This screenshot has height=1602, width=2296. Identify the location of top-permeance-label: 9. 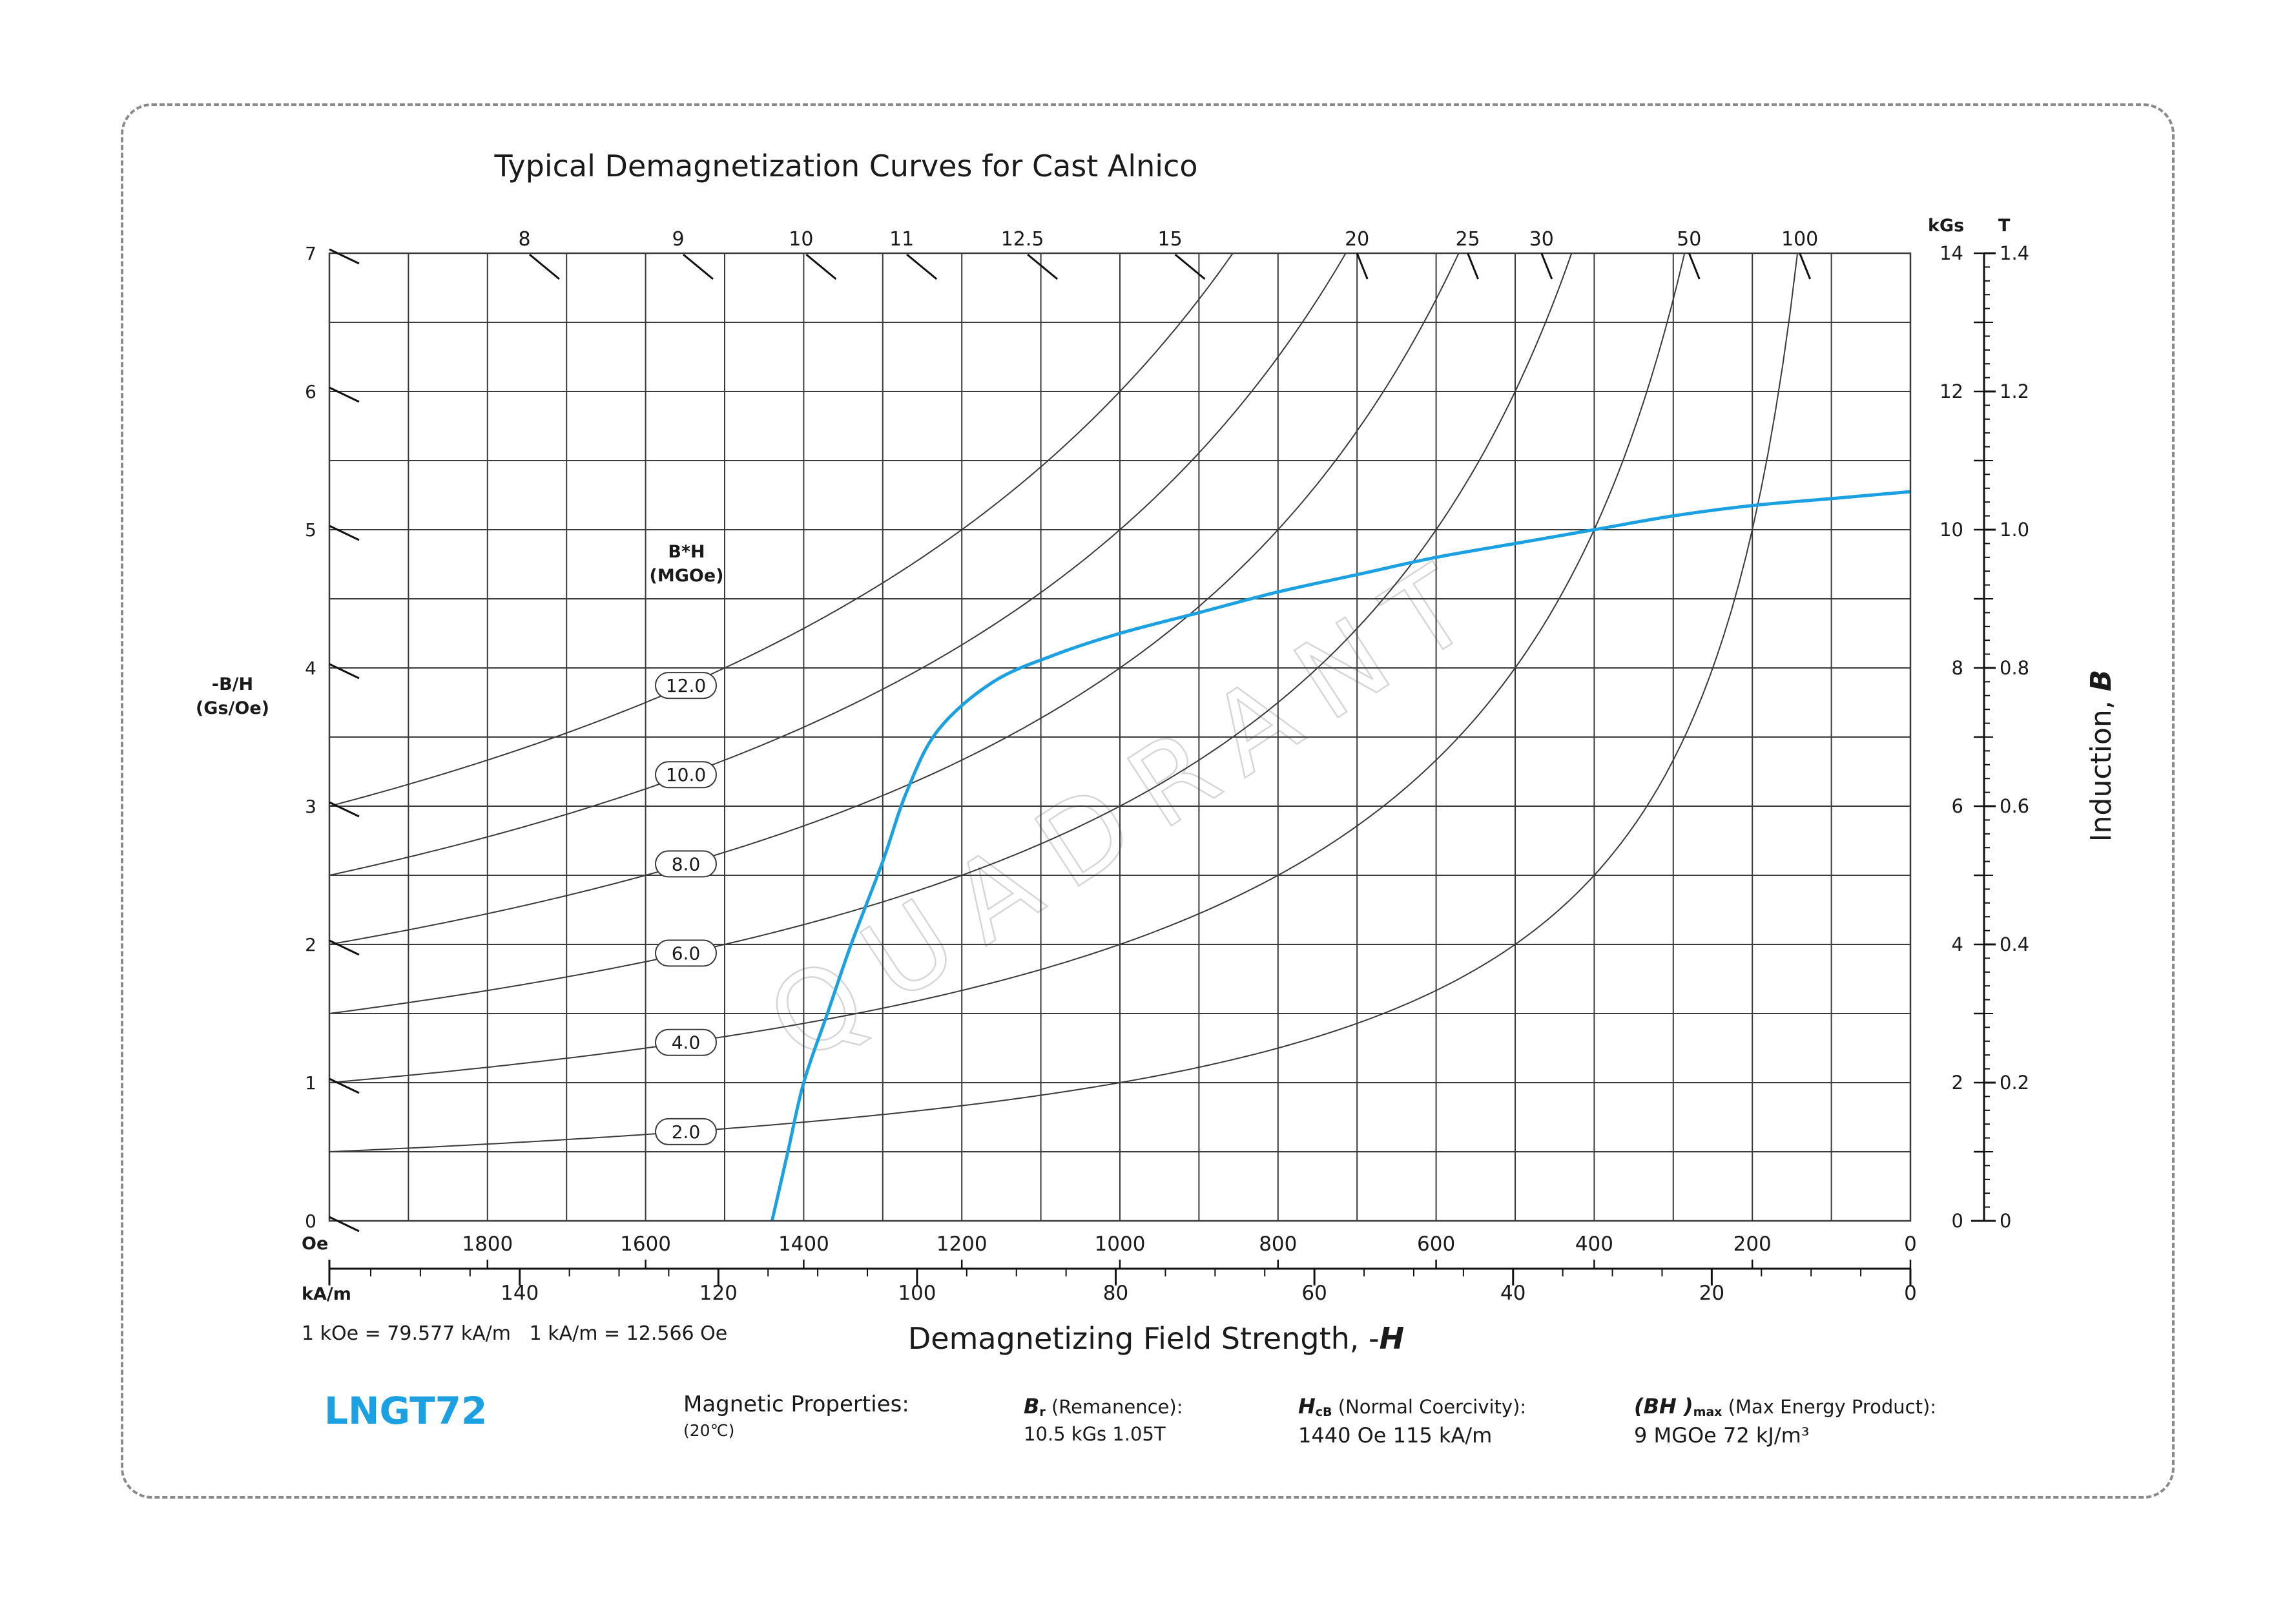
(678, 239).